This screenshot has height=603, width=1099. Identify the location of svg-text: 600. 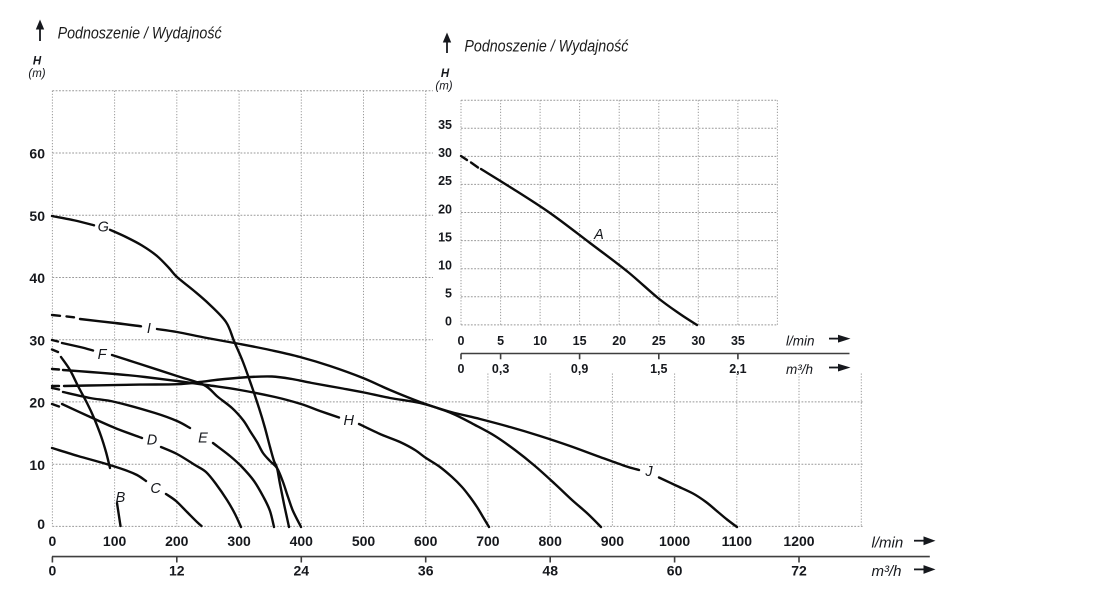
(426, 541).